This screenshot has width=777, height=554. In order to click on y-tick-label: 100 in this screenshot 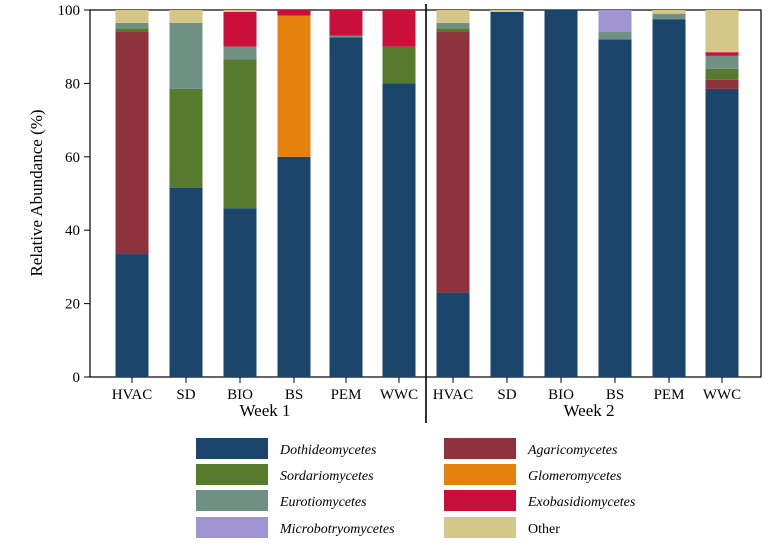, I will do `click(69, 11)`.